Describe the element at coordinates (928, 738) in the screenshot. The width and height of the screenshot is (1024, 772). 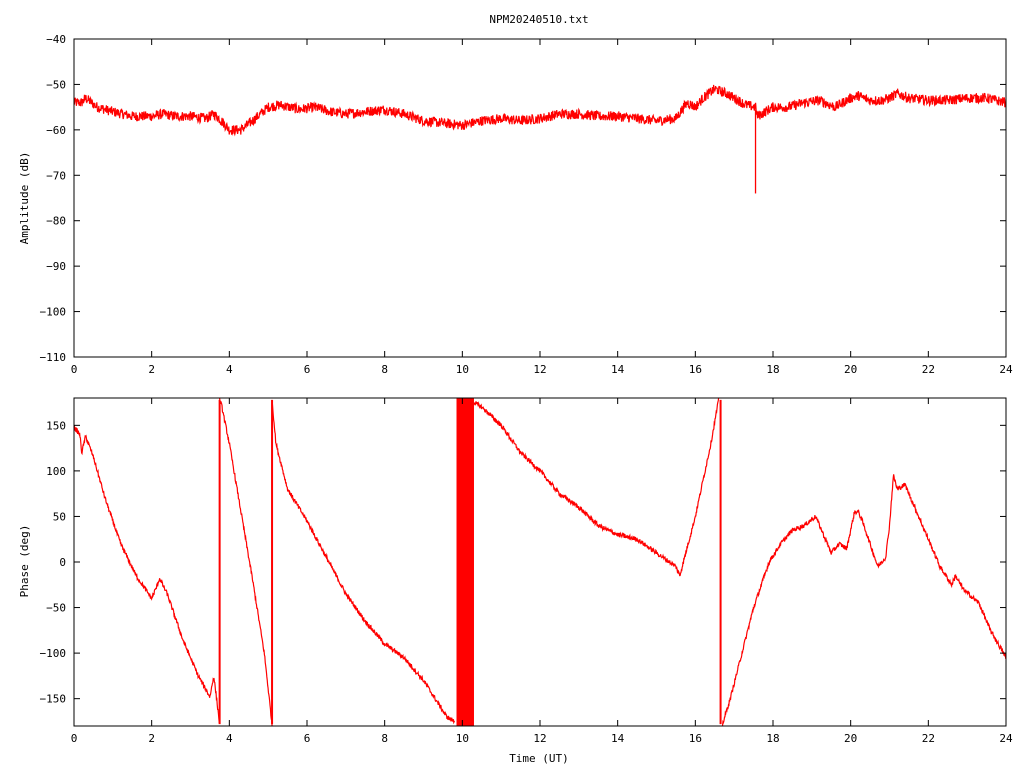
I see `phase-x-tick-label: 22` at that location.